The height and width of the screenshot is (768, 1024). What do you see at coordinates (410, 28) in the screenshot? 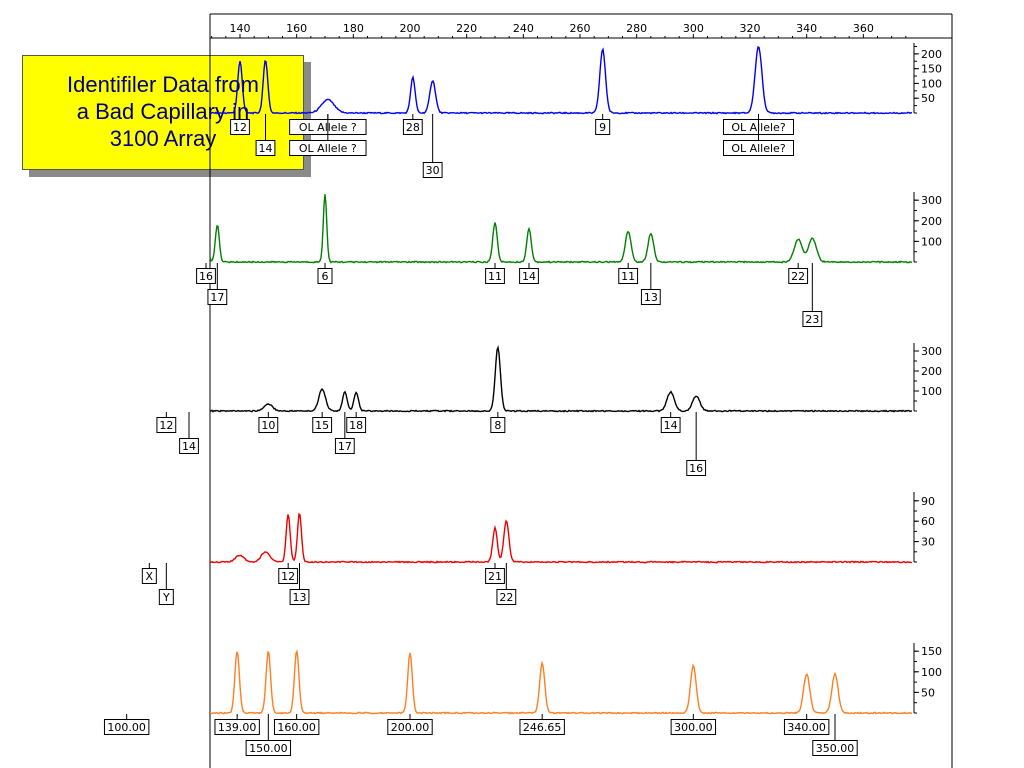
I see `x-tick-label: 200` at bounding box center [410, 28].